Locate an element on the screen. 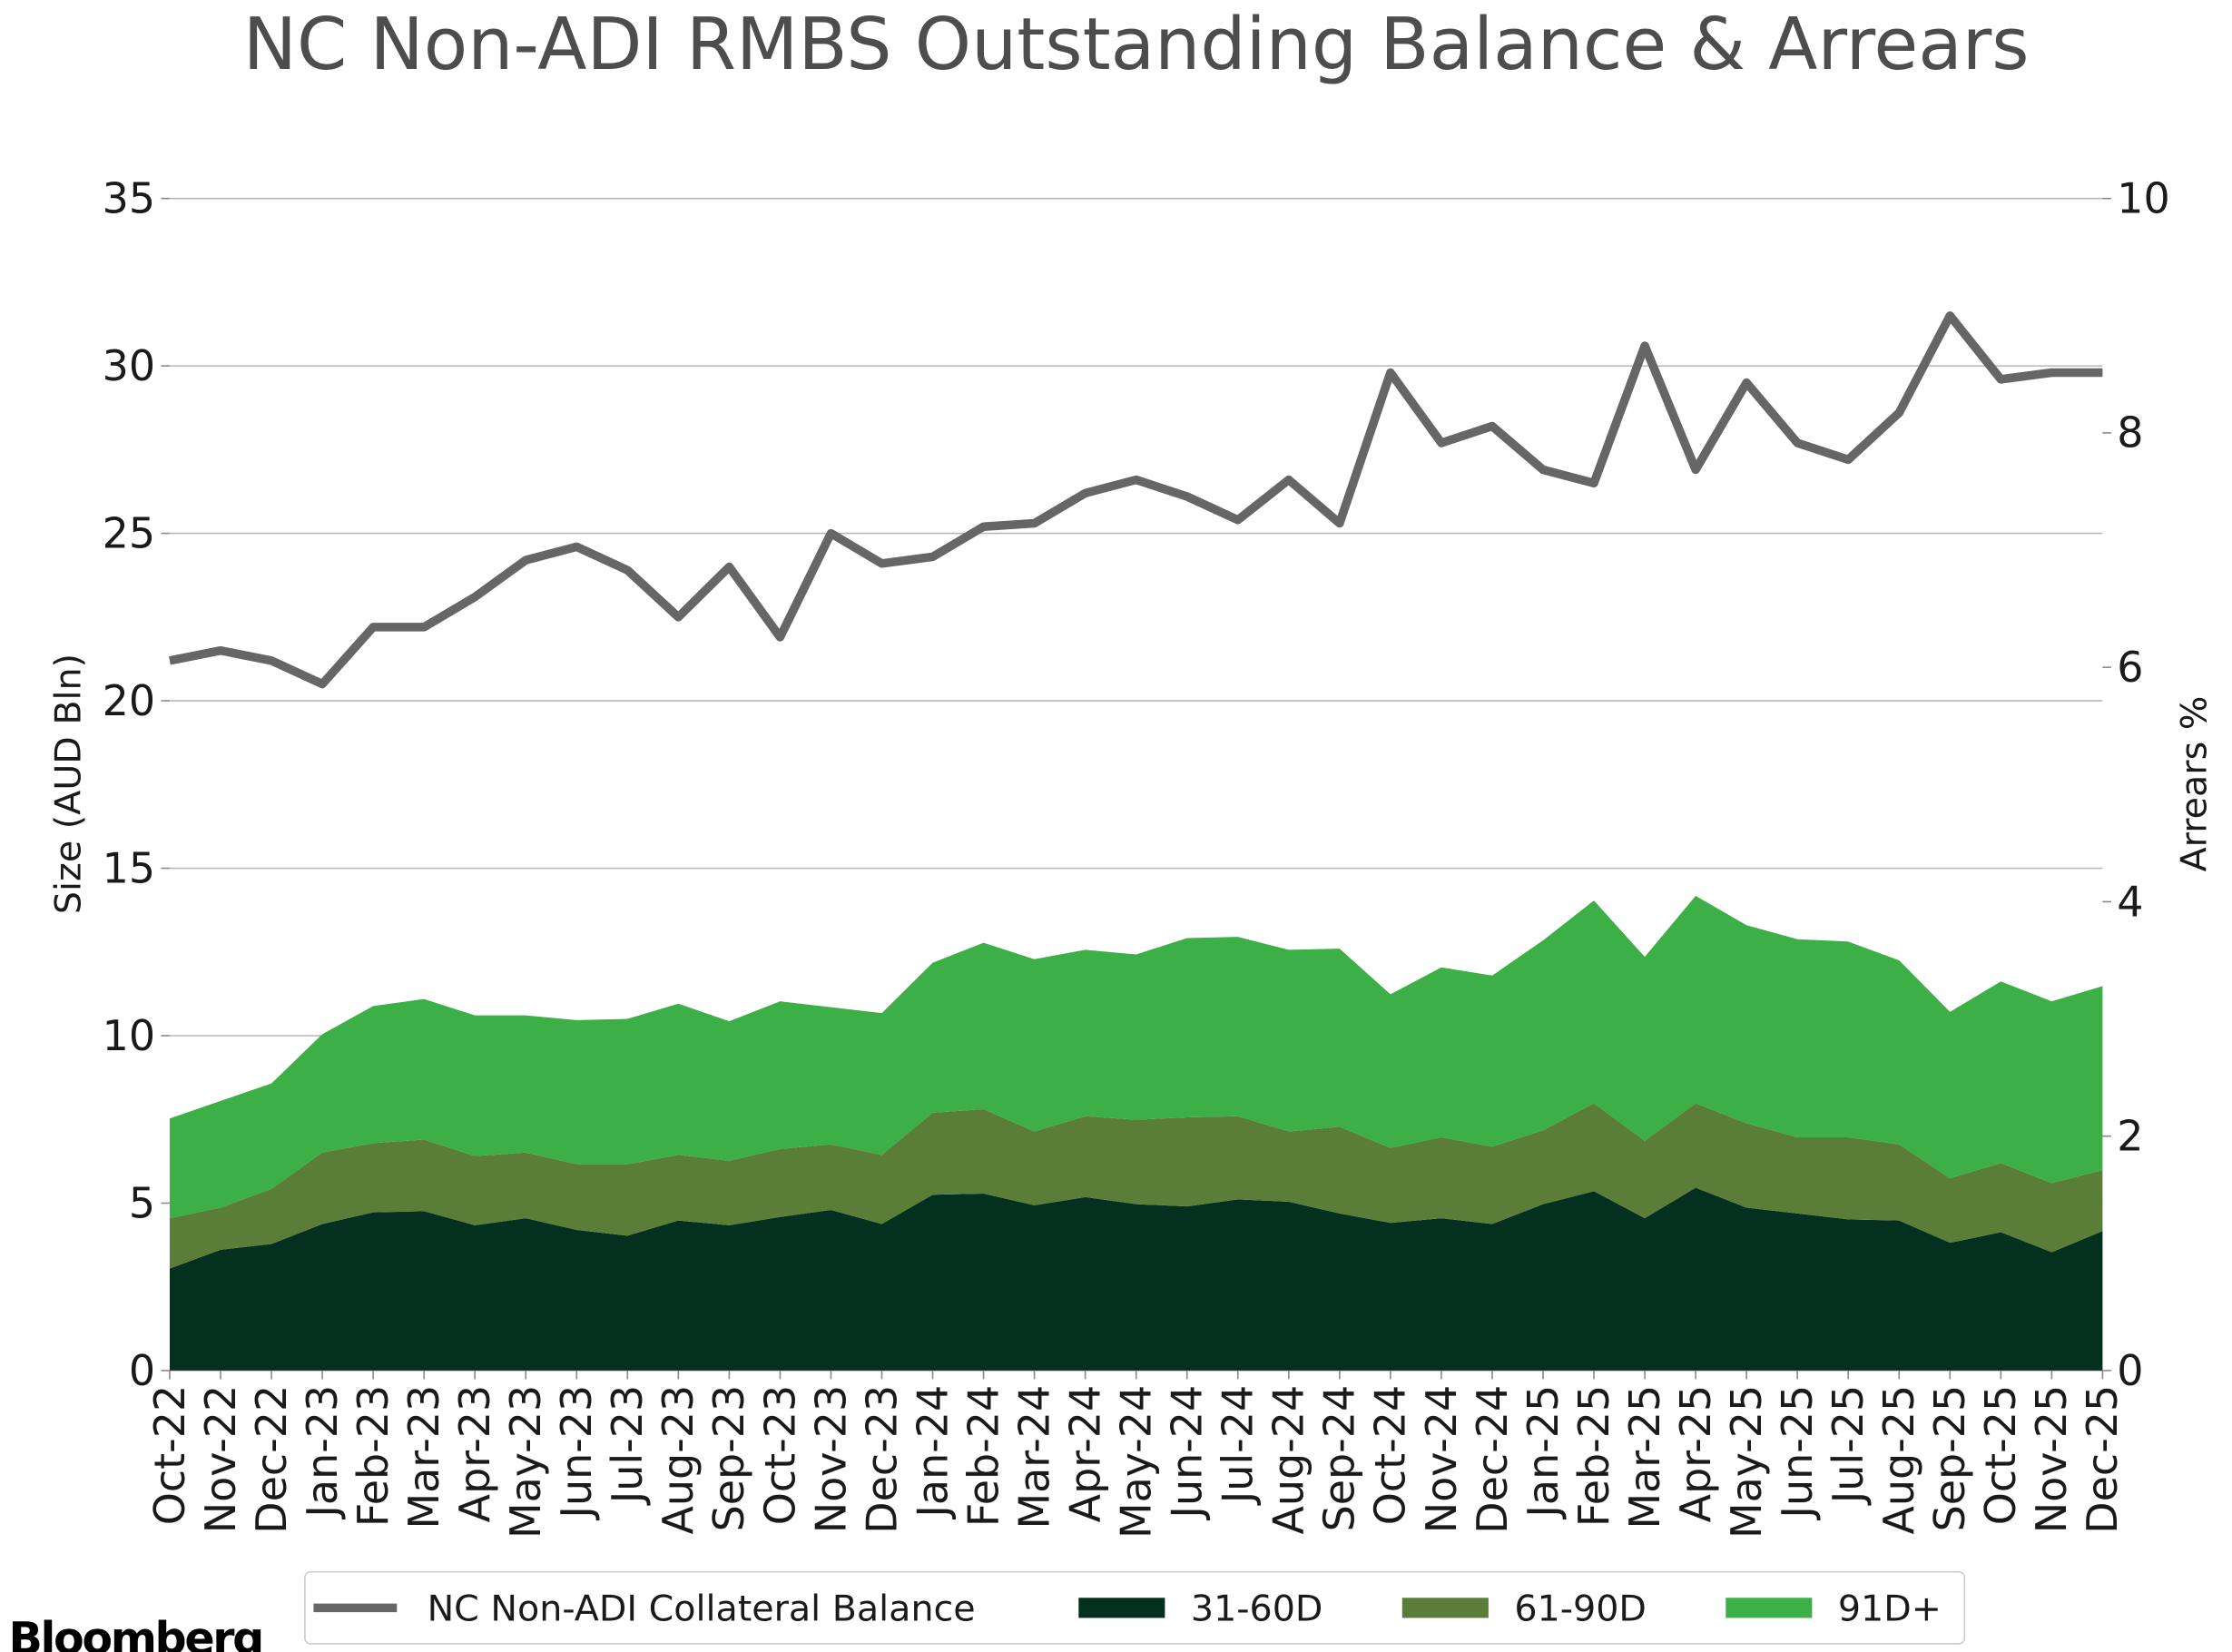 This screenshot has height=1652, width=2232. x-tick-label: Oct-23 is located at coordinates (779, 1455).